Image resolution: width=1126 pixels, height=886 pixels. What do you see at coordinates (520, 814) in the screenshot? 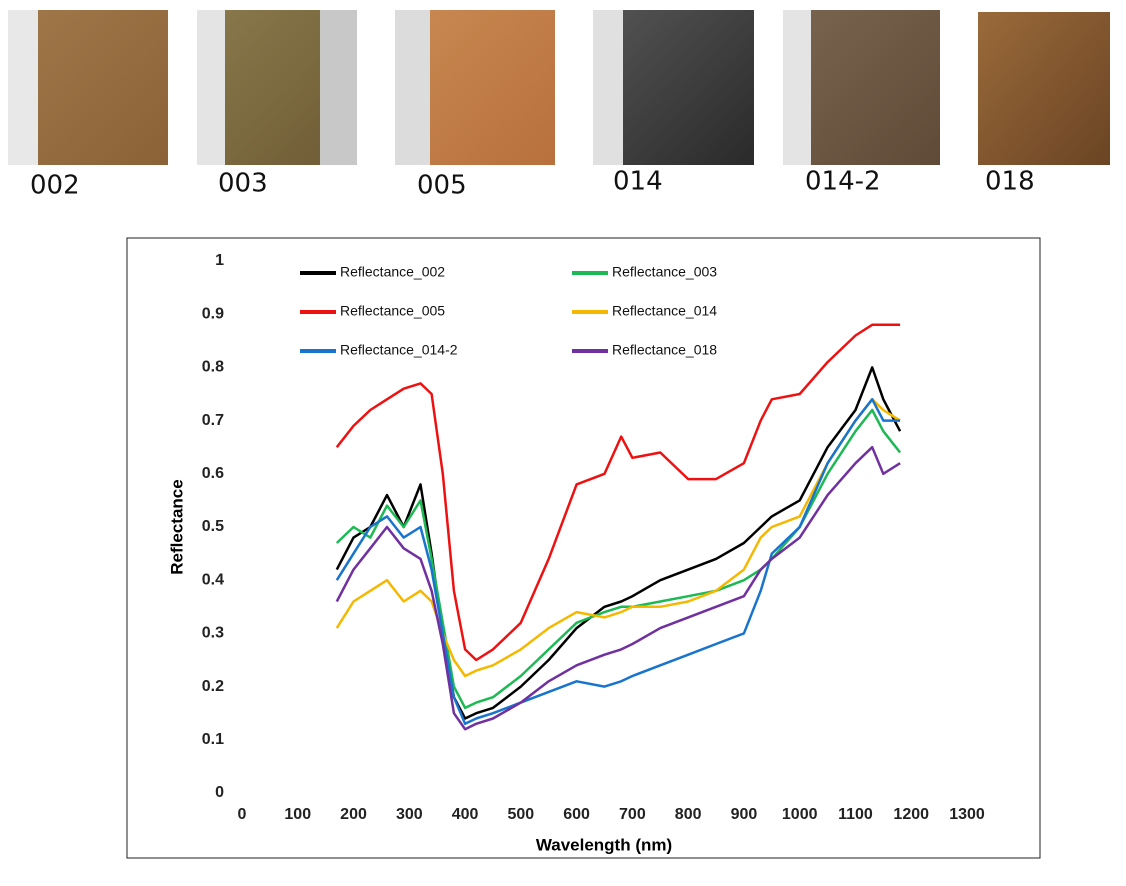
I see `x-tick-label: 500` at bounding box center [520, 814].